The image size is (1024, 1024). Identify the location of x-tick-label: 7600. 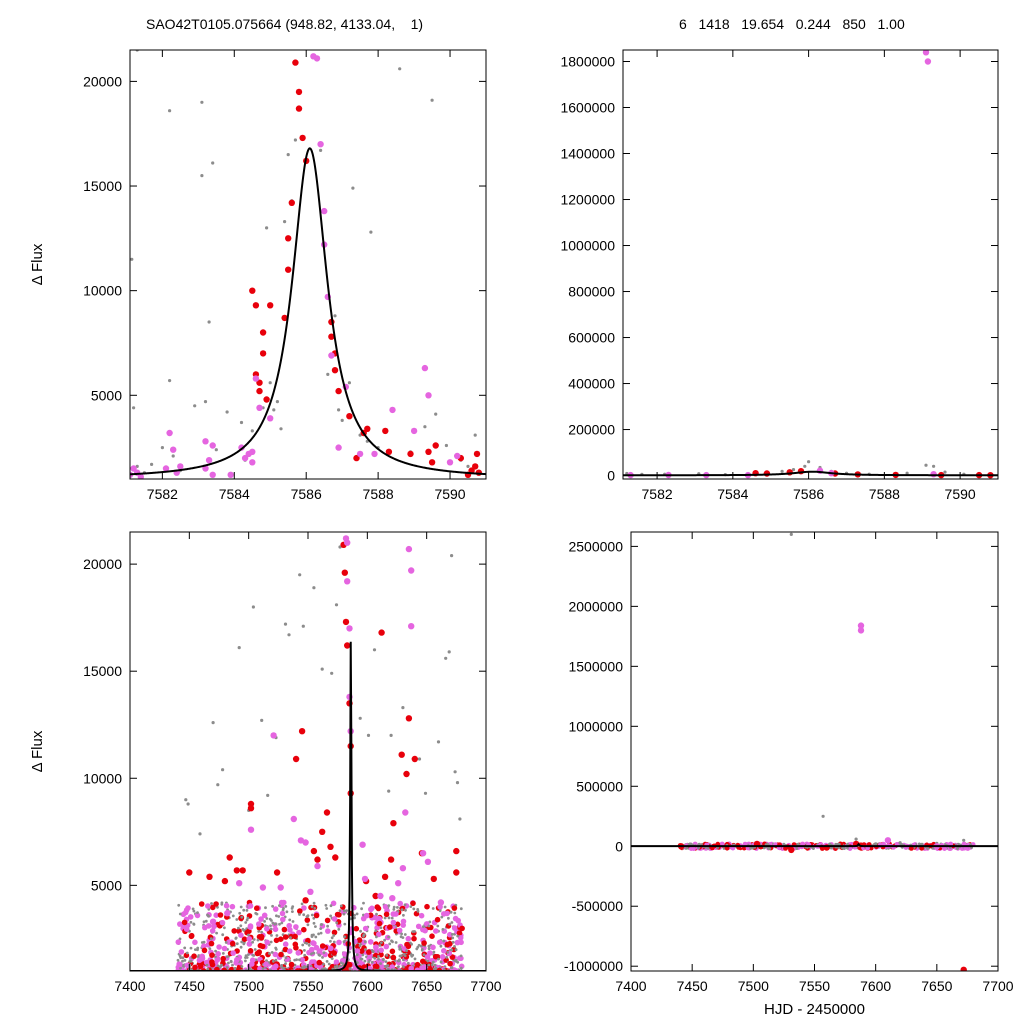
(875, 986).